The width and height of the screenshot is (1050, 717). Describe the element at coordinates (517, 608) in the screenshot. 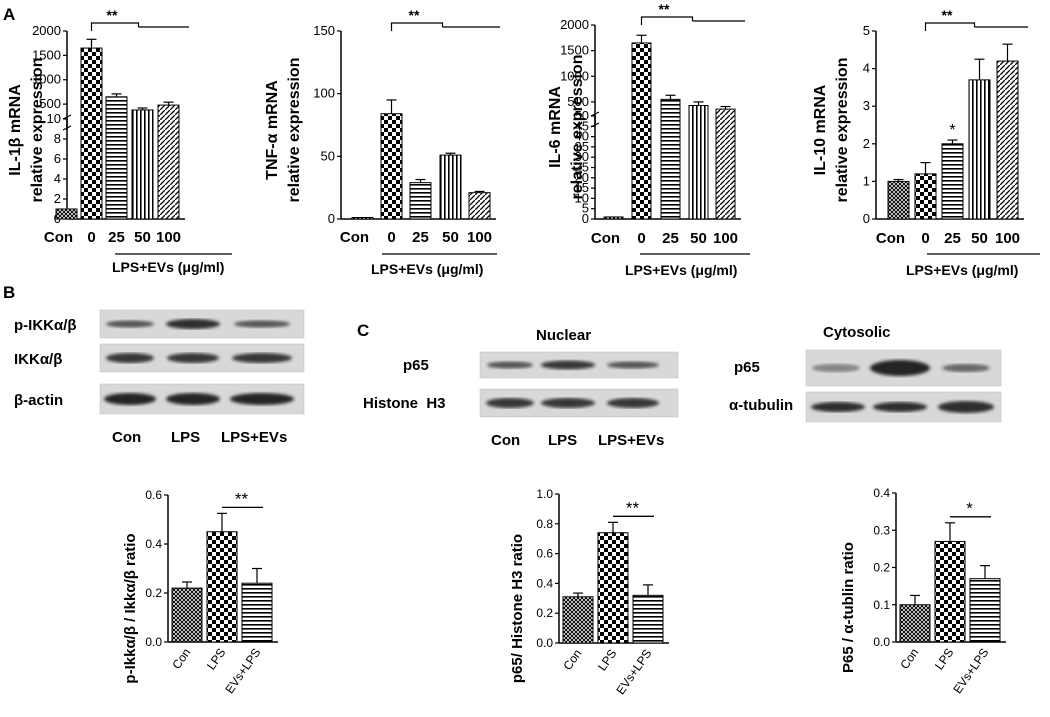

I see `y-axis-label: p65/ Histone H3 ratio` at that location.